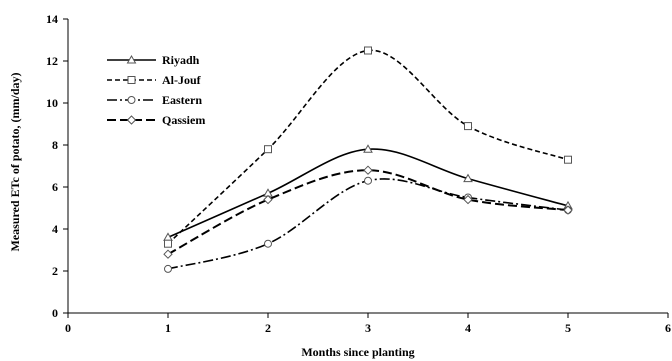 This screenshot has height=361, width=672. What do you see at coordinates (181, 60) in the screenshot?
I see `legend-label: Riyadh` at bounding box center [181, 60].